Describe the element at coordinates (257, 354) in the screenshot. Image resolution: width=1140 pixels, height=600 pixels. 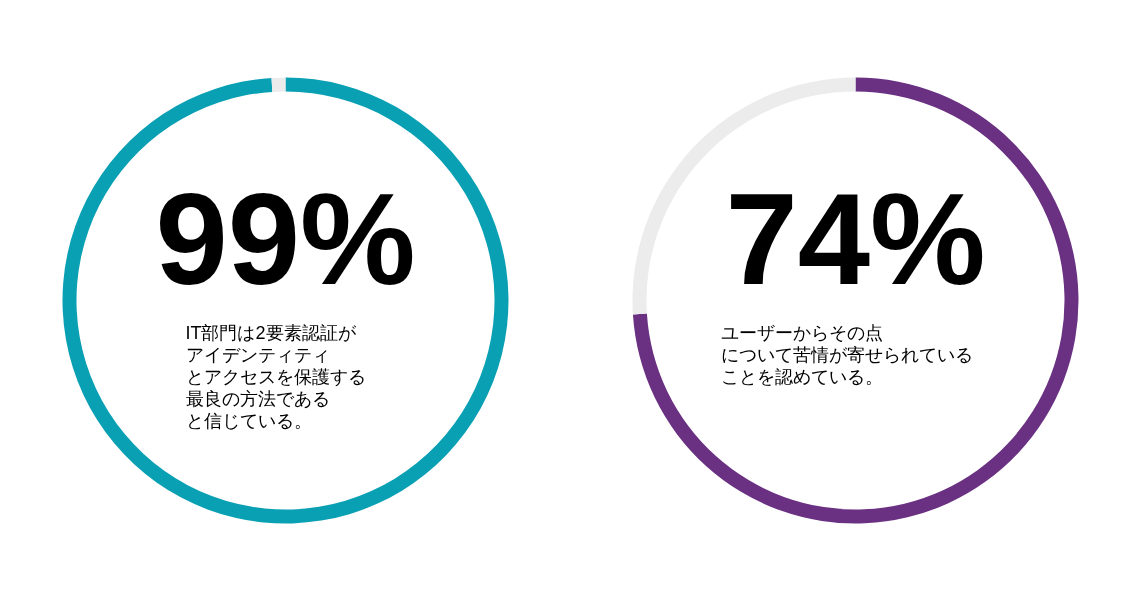
I see `text: アイデンティティ` at that location.